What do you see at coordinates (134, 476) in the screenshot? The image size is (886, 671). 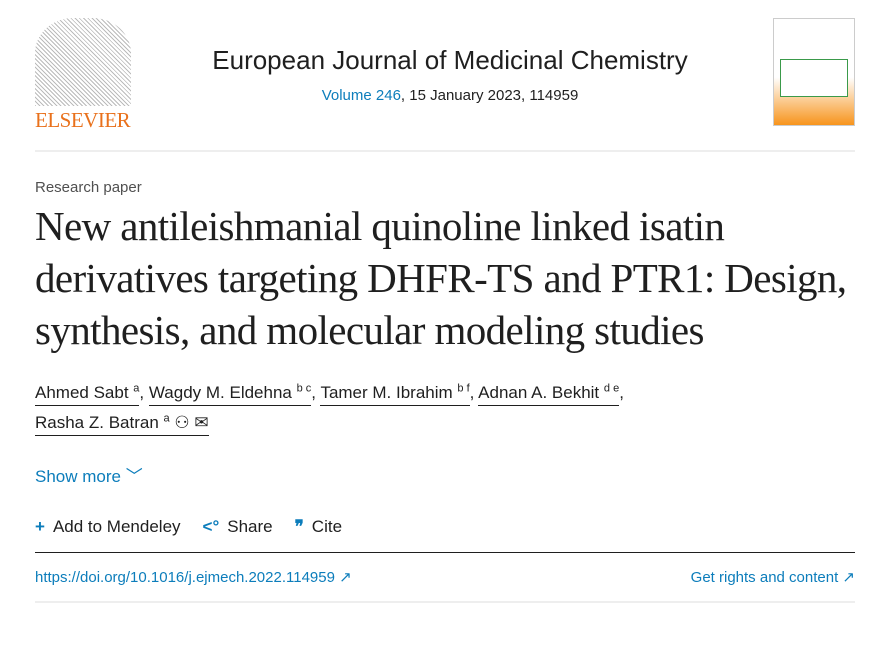 I see `chevron-down-icon: ﹀` at bounding box center [134, 476].